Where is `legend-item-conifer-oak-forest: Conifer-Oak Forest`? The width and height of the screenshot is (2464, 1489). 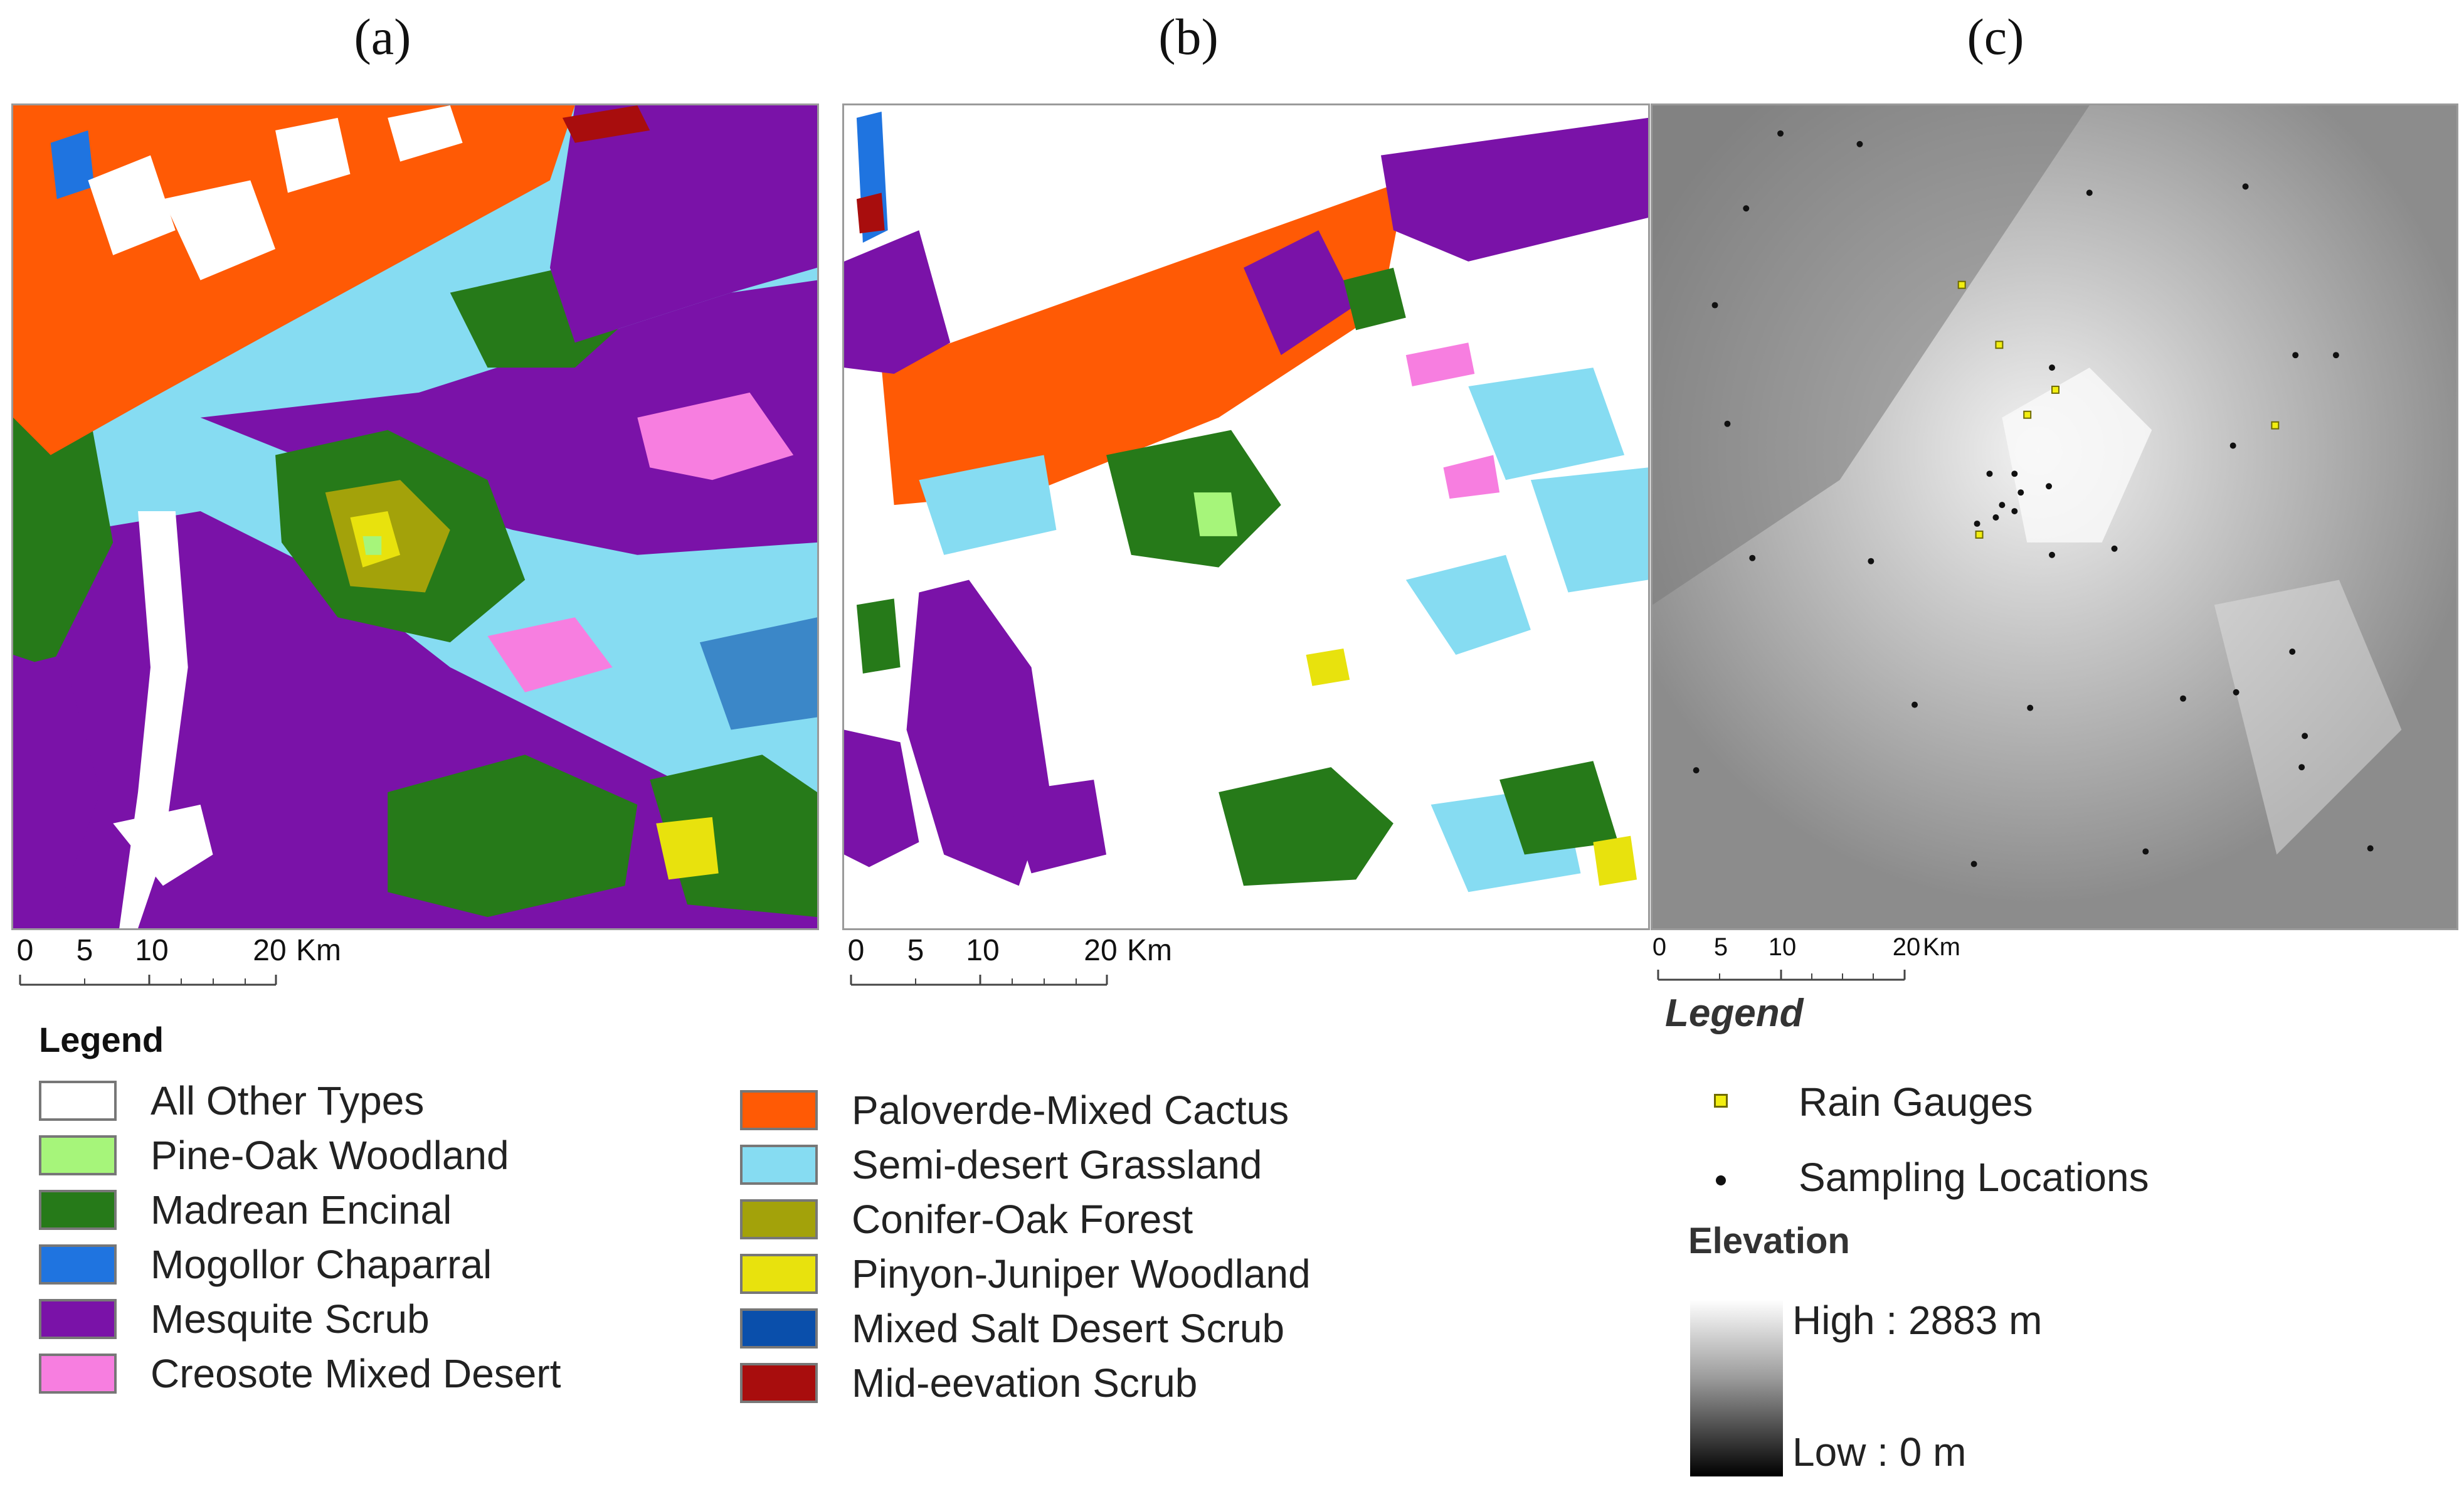 legend-item-conifer-oak-forest: Conifer-Oak Forest is located at coordinates (966, 1219).